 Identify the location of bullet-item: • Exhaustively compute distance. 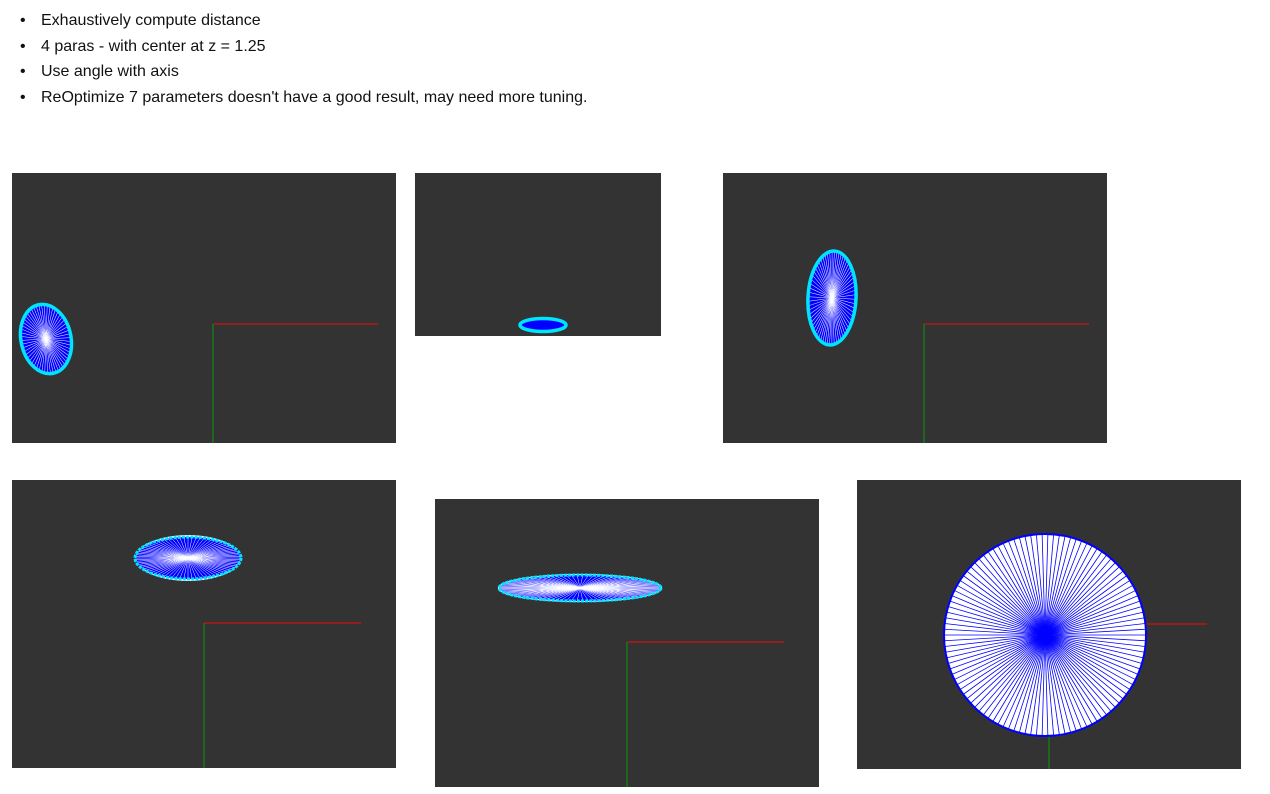
(303, 21).